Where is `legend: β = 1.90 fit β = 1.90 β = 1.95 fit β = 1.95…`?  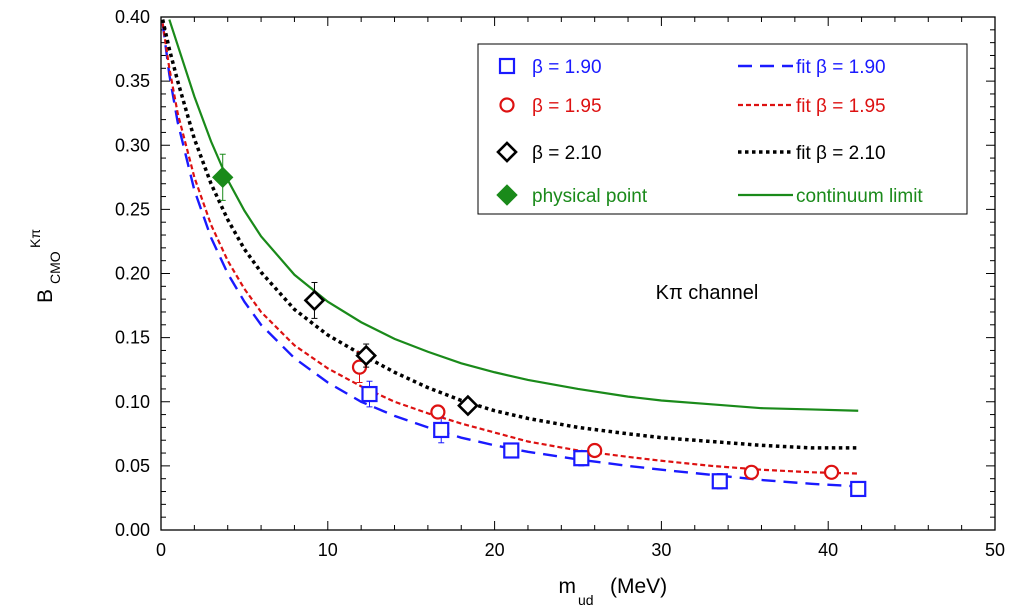 legend: β = 1.90 fit β = 1.90 β = 1.95 fit β = 1.95… is located at coordinates (722, 129).